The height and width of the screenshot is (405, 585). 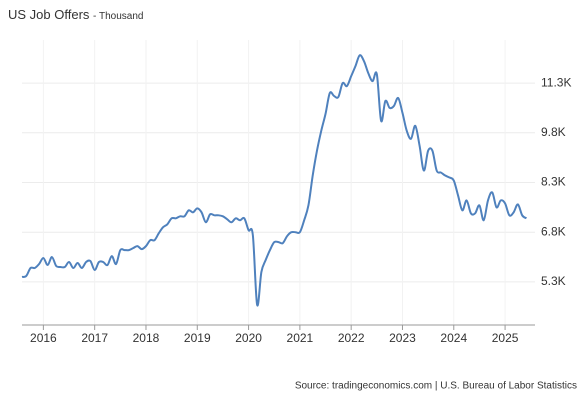 What do you see at coordinates (553, 182) in the screenshot?
I see `y-tick-label: 8.3K` at bounding box center [553, 182].